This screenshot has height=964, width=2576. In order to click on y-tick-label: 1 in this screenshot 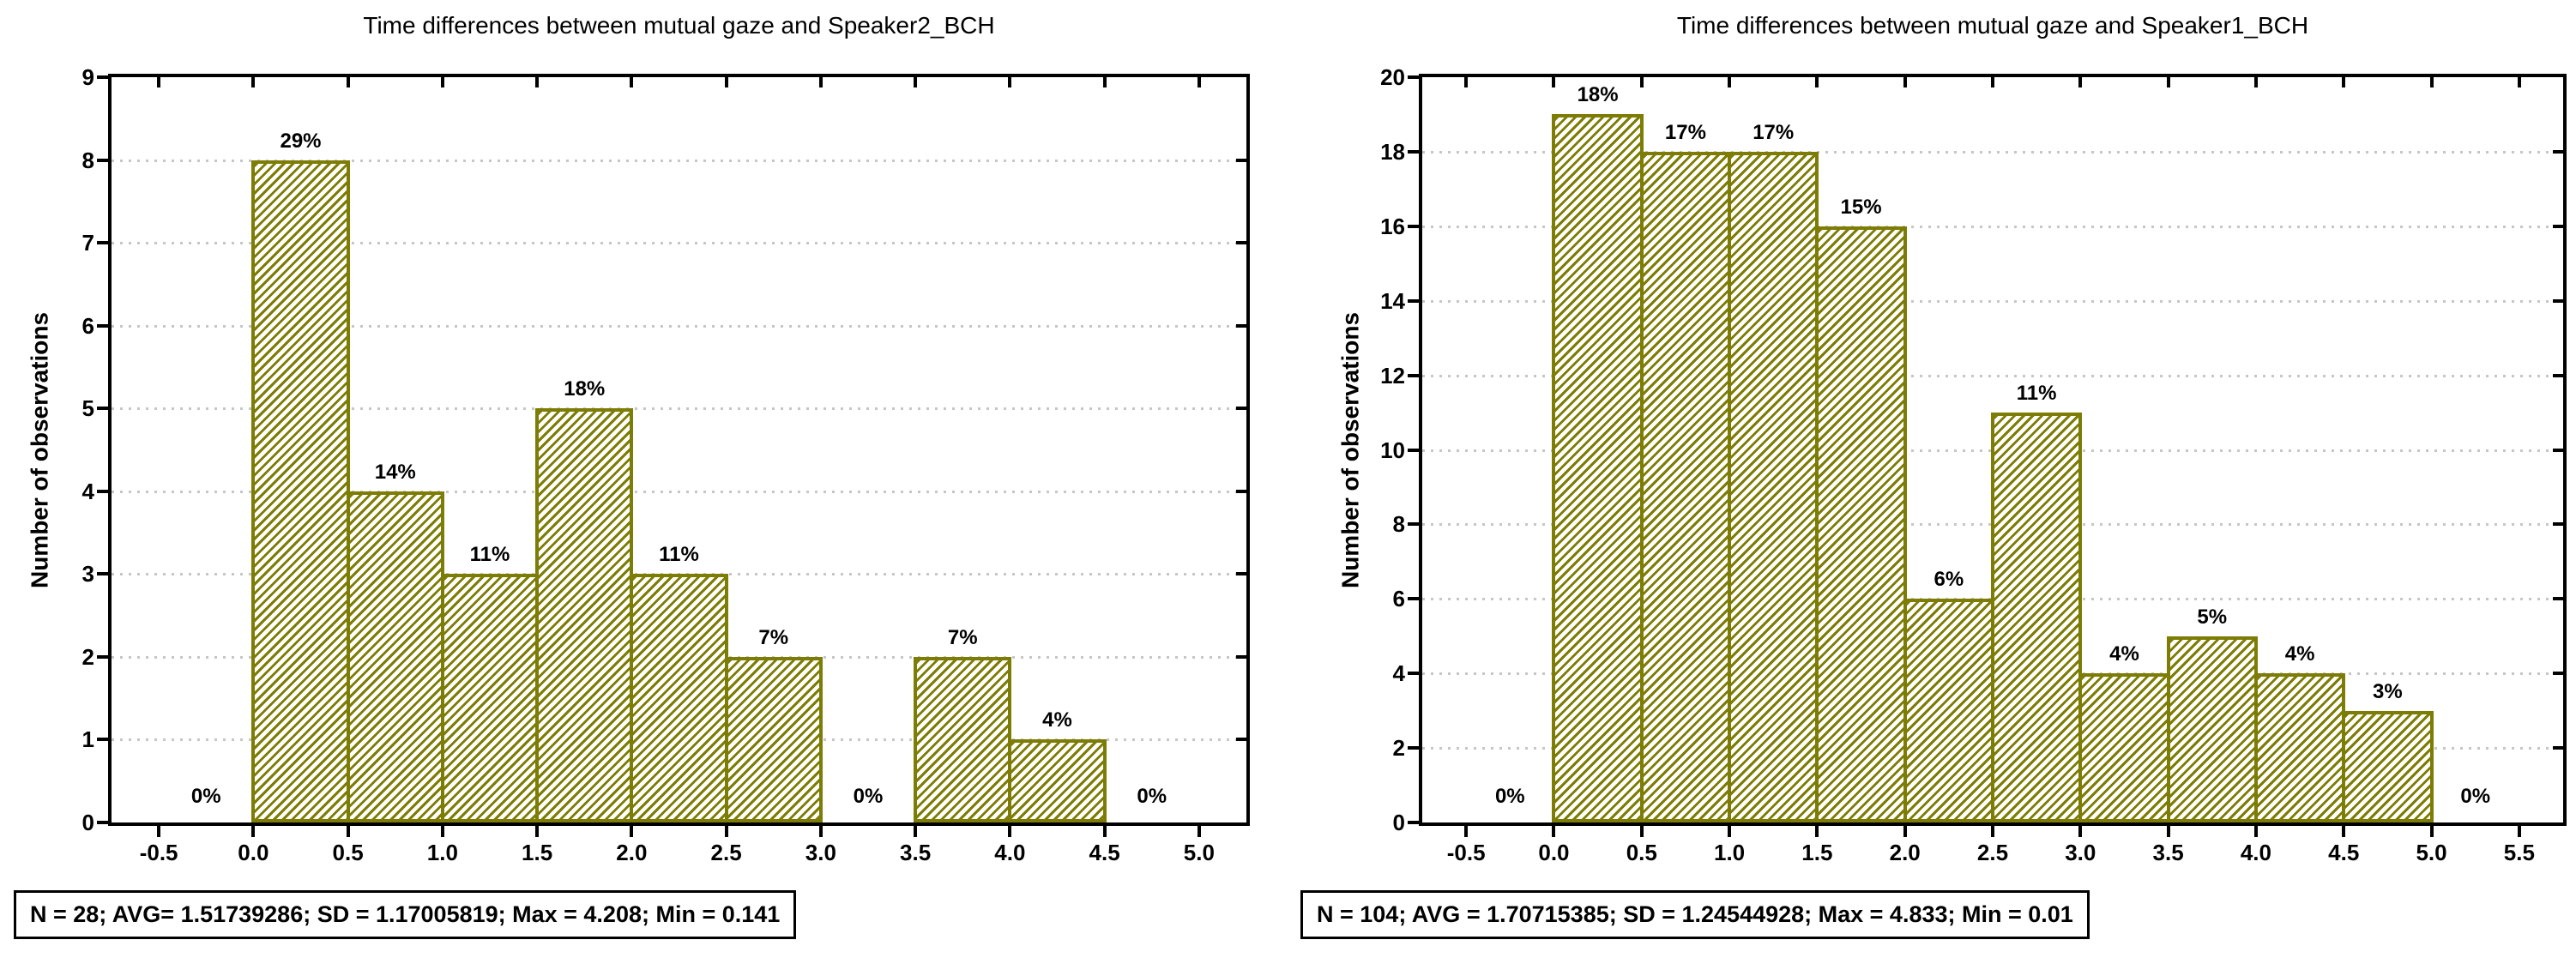, I will do `click(87, 740)`.